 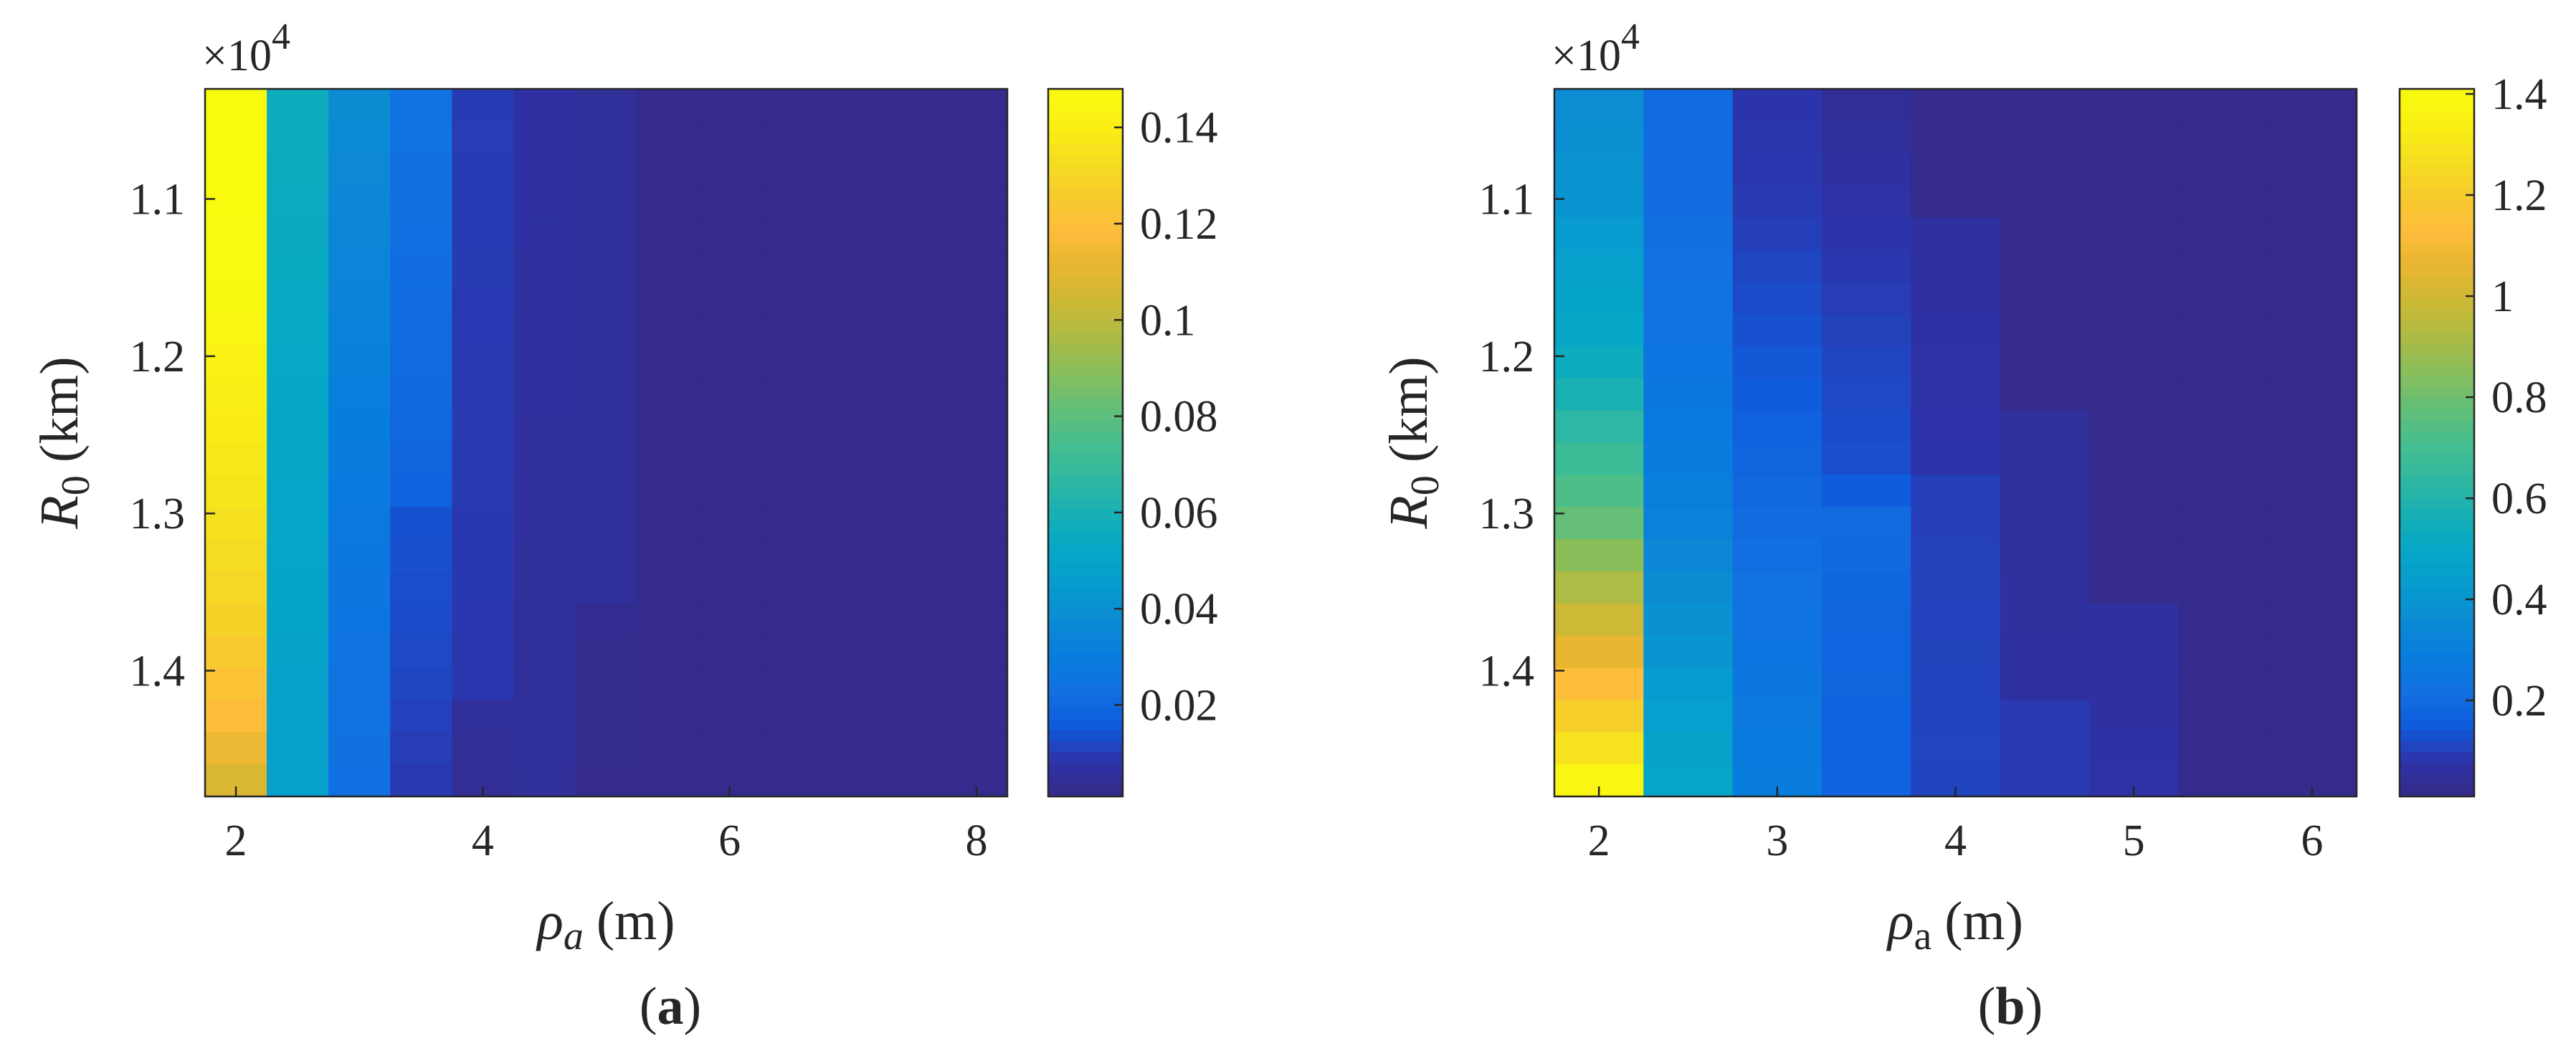 What do you see at coordinates (1507, 514) in the screenshot?
I see `y-tick-label: 1.3` at bounding box center [1507, 514].